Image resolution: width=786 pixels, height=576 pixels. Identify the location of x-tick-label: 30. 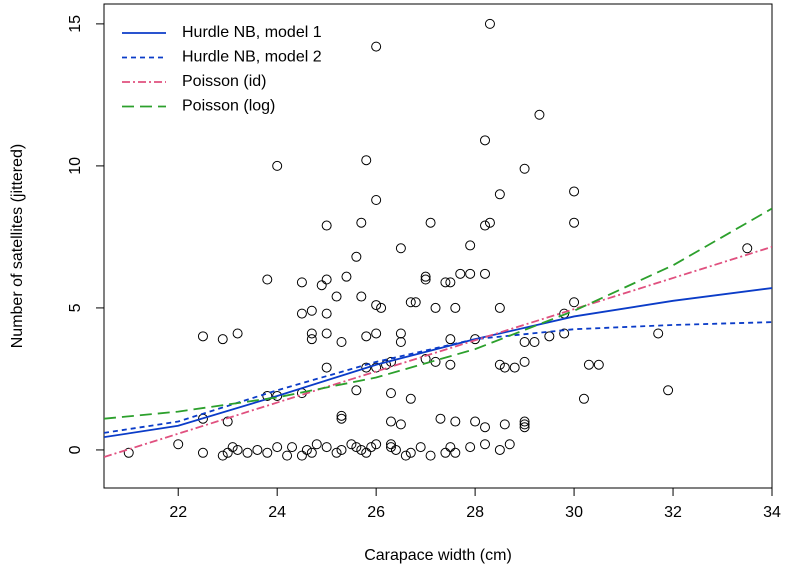
(574, 512).